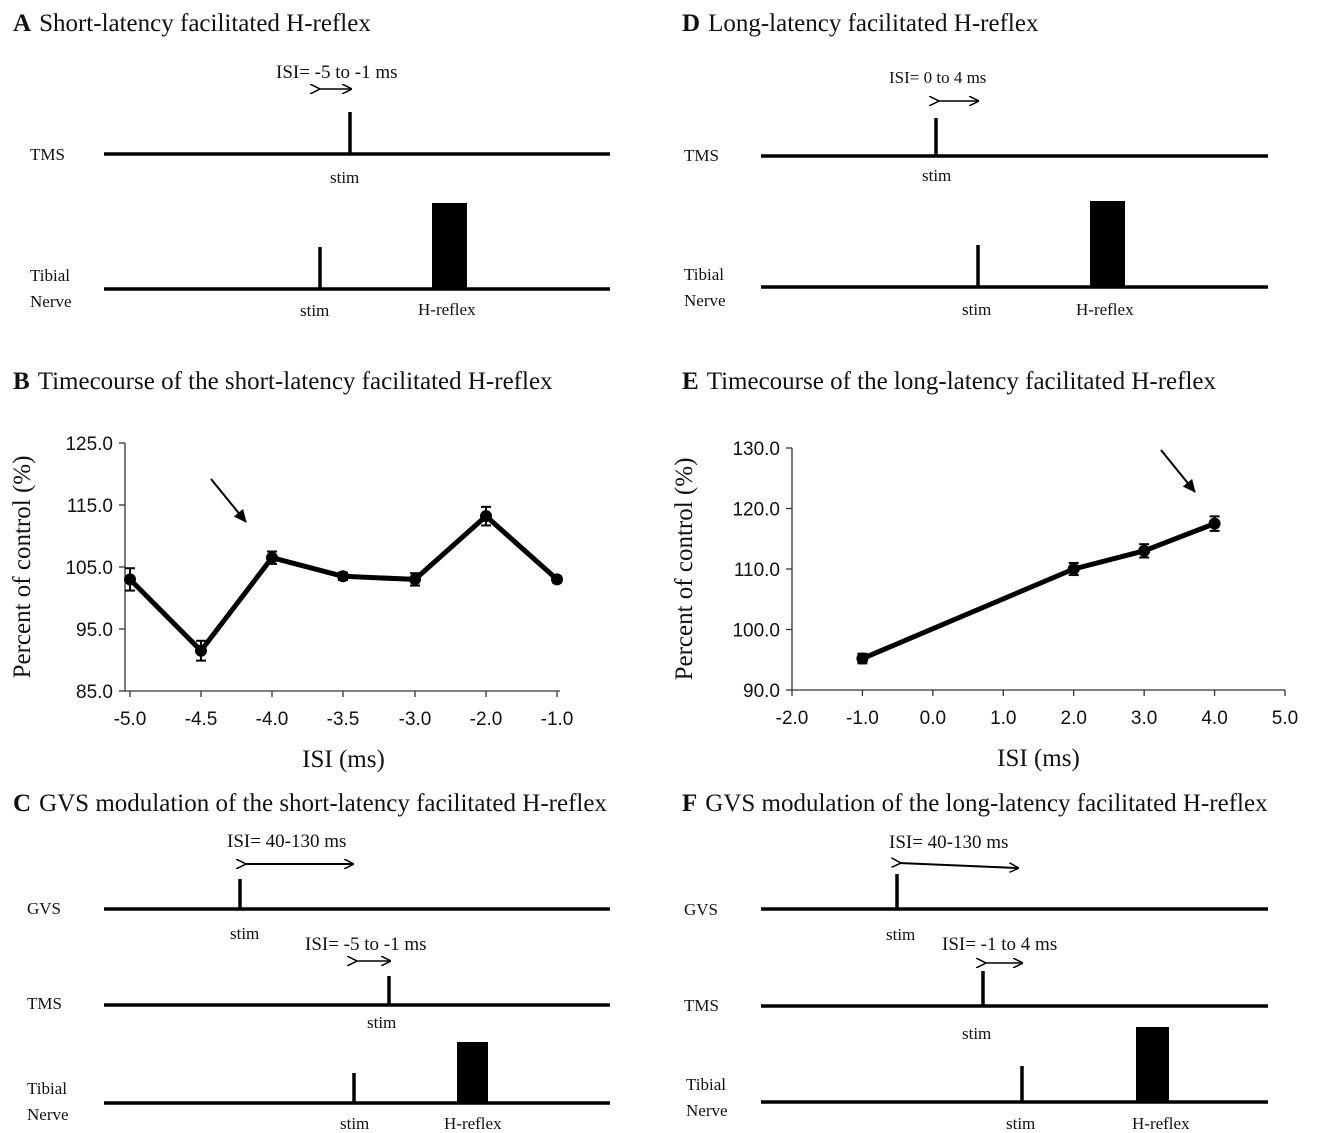 The width and height of the screenshot is (1331, 1133). I want to click on chart-e-x-tick-label: 5.0, so click(1285, 718).